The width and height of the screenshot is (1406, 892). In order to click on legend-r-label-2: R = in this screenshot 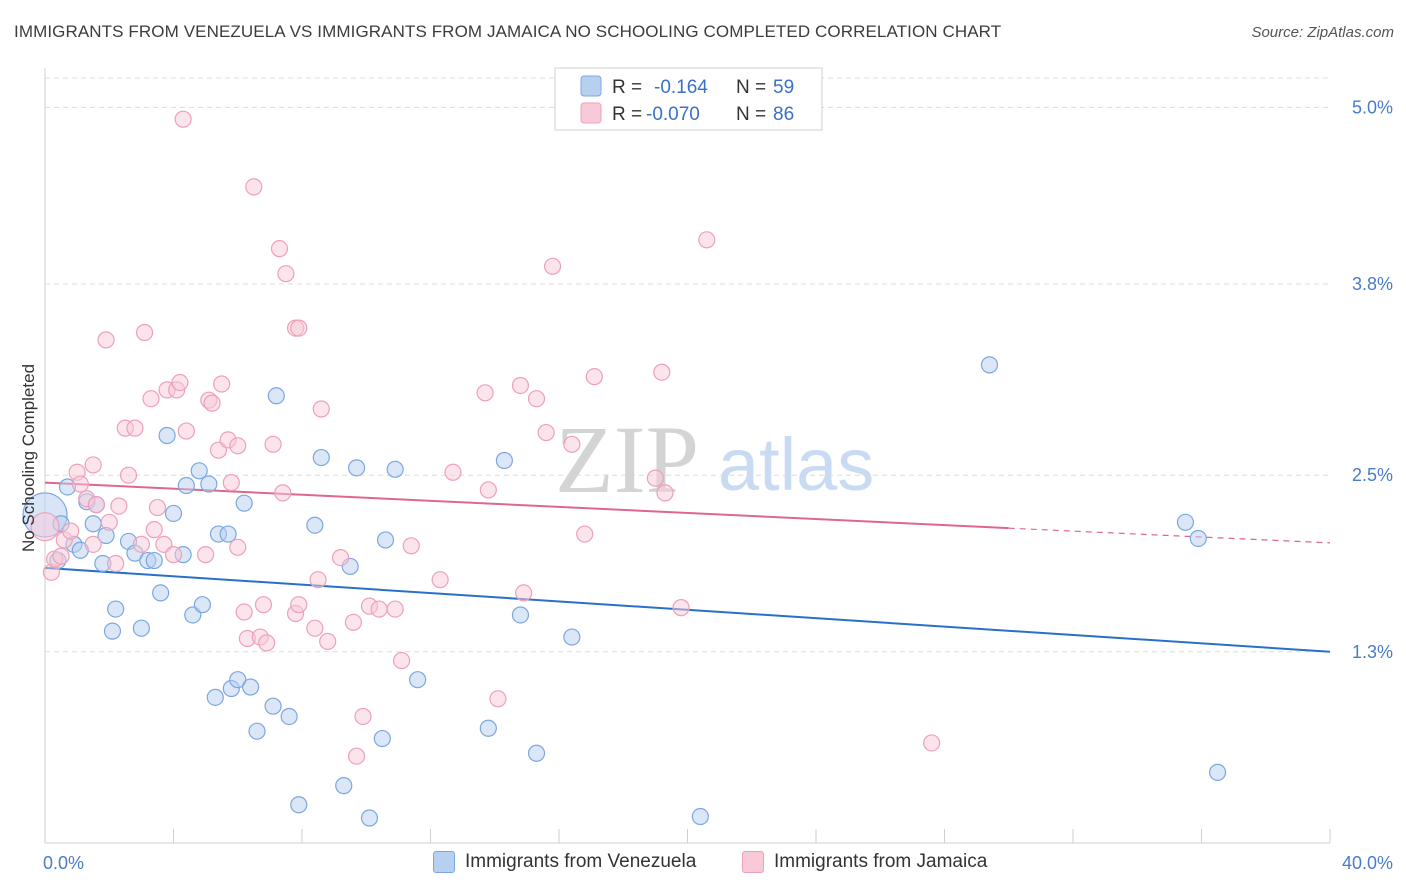, I will do `click(627, 114)`.